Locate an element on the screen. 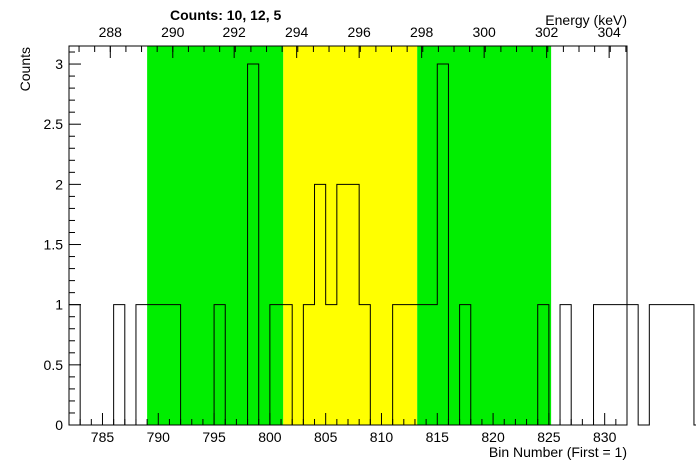 This screenshot has width=696, height=472. x-axis-bottom: 785 790 795 800 805 810 815 820 825 830 is located at coordinates (348, 429).